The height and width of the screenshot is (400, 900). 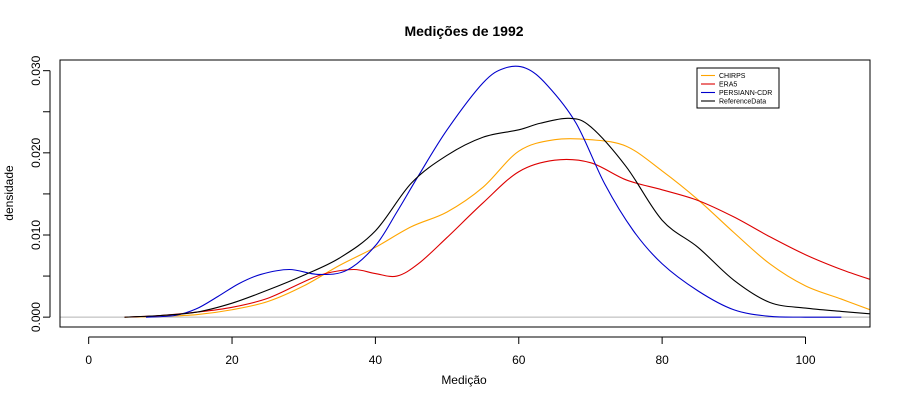 What do you see at coordinates (450, 351) in the screenshot?
I see `x-axis: 0 20 40 60 80 100` at bounding box center [450, 351].